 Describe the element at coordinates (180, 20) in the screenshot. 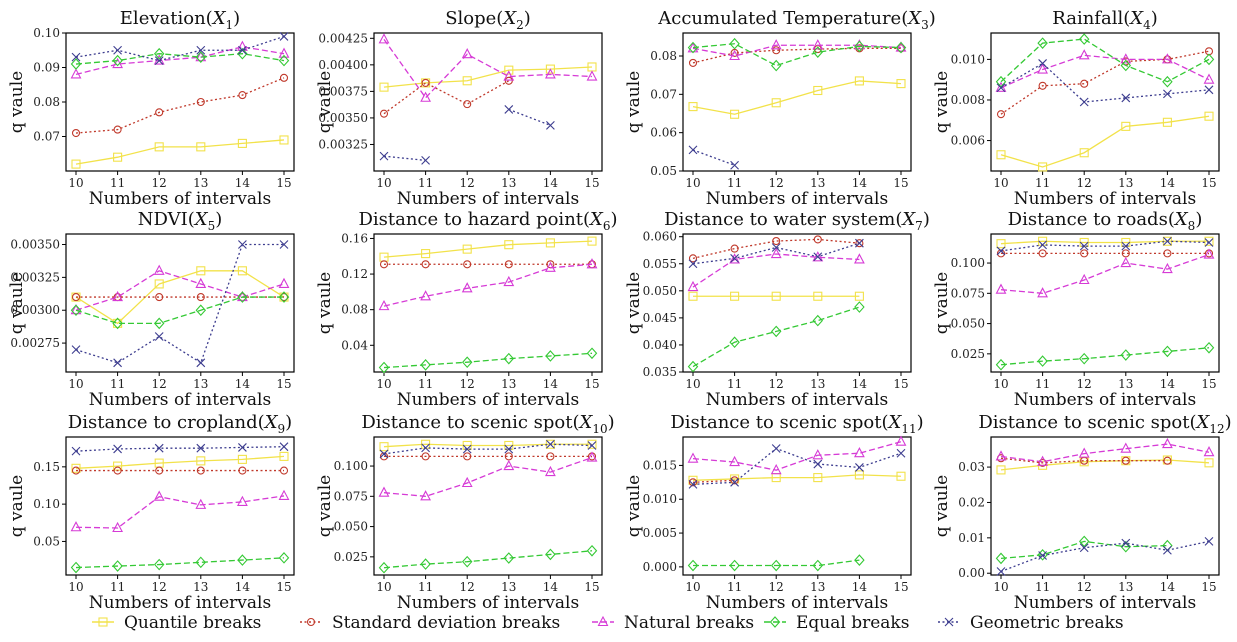

I see `chart-title: Elevation(X1)` at that location.